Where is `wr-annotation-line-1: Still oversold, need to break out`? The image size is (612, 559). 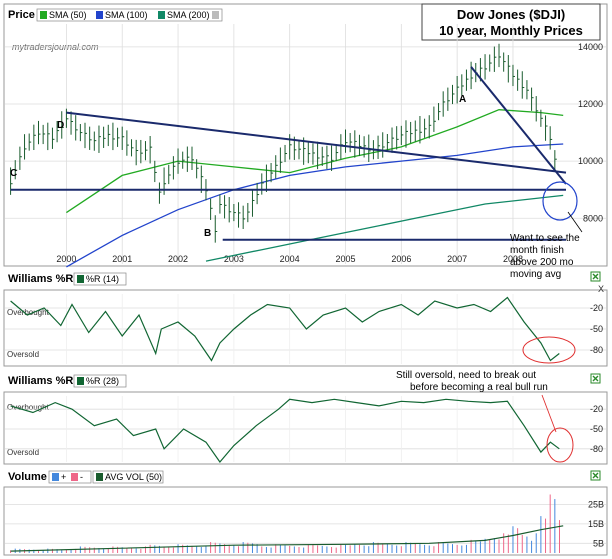
wr-annotation-line-1: Still oversold, need to break out is located at coordinates (466, 375).